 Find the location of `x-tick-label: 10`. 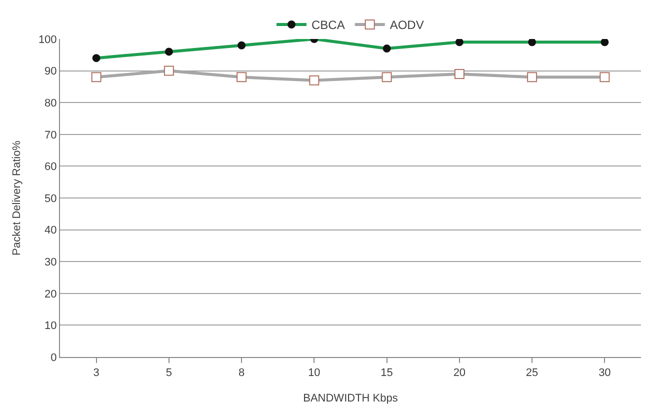

x-tick-label: 10 is located at coordinates (314, 373).